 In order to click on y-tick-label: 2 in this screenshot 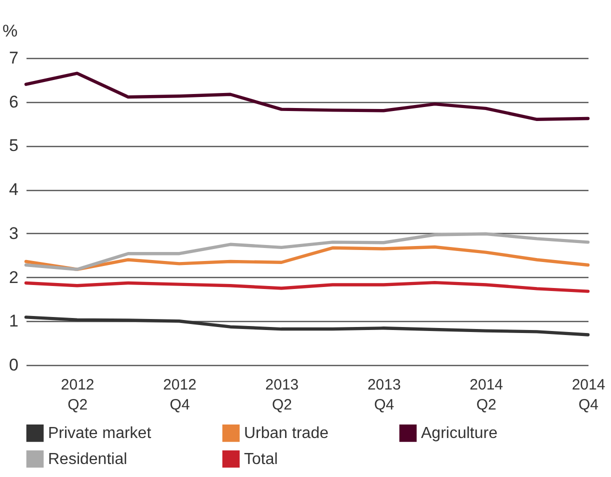, I will do `click(13, 277)`.